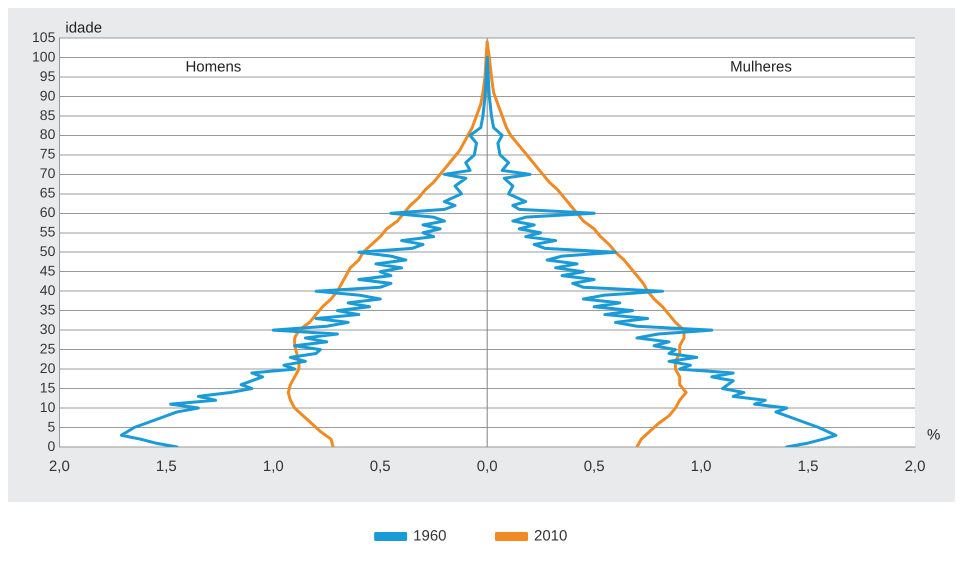 This screenshot has width=963, height=572. What do you see at coordinates (83, 28) in the screenshot?
I see `y-axis-title: idade` at bounding box center [83, 28].